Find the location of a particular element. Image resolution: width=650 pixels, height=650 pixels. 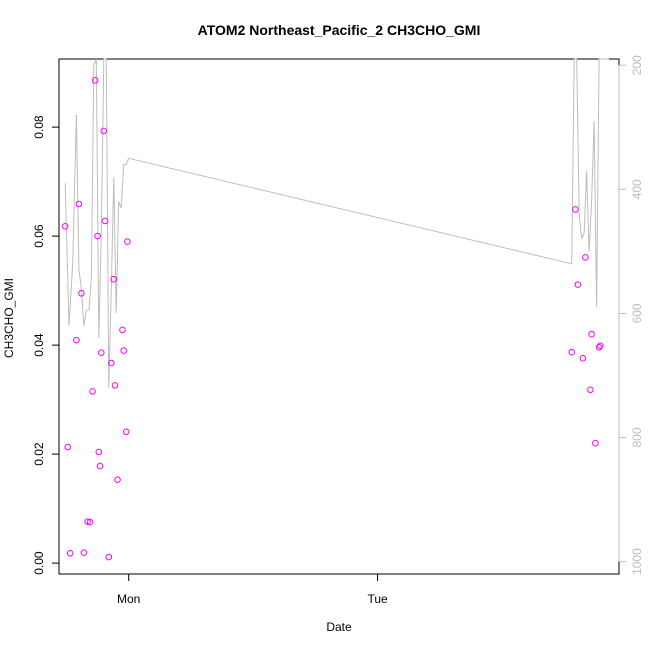

y2-axis: 200 400 600 800 1000 is located at coordinates (631, 315).